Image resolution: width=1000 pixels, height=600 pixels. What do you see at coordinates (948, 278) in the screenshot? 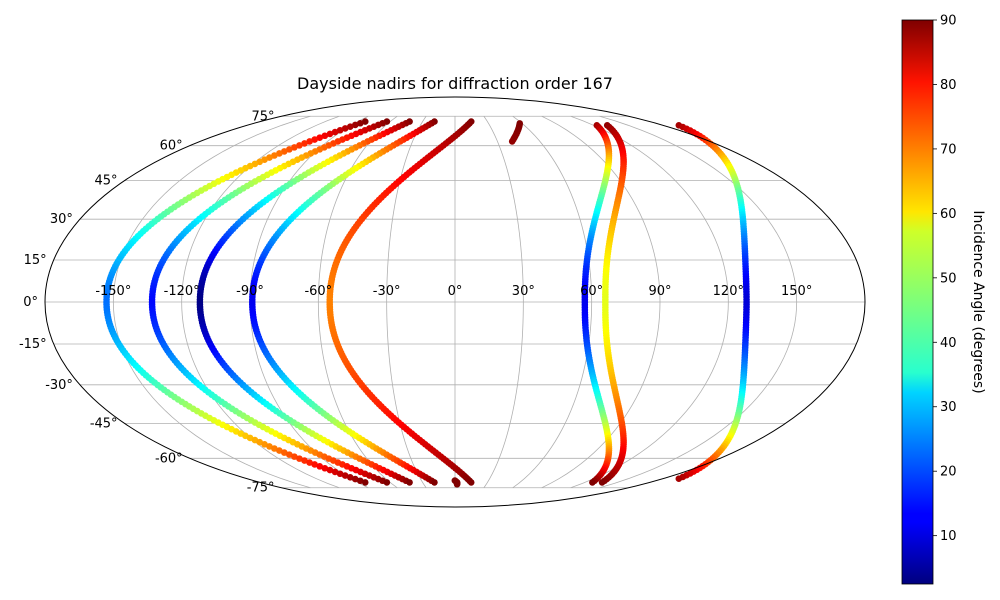
I see `colorbar-tick-label: 50` at bounding box center [948, 278].